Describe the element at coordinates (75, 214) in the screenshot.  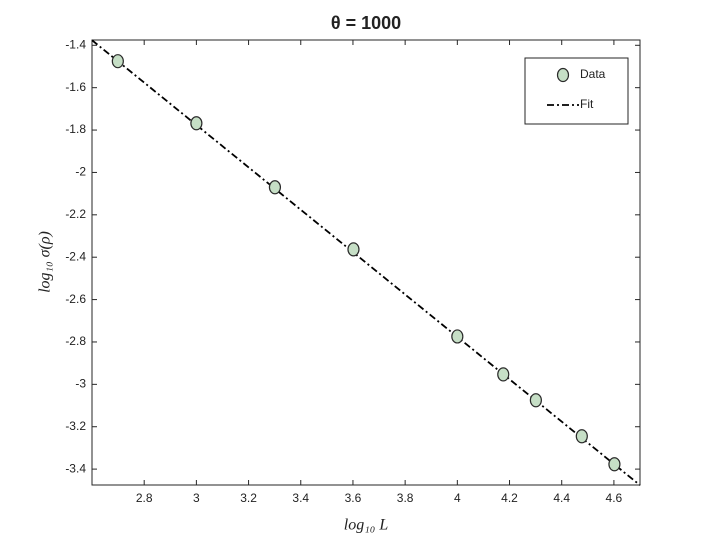
I see `y-tick-label: -2.2` at that location.